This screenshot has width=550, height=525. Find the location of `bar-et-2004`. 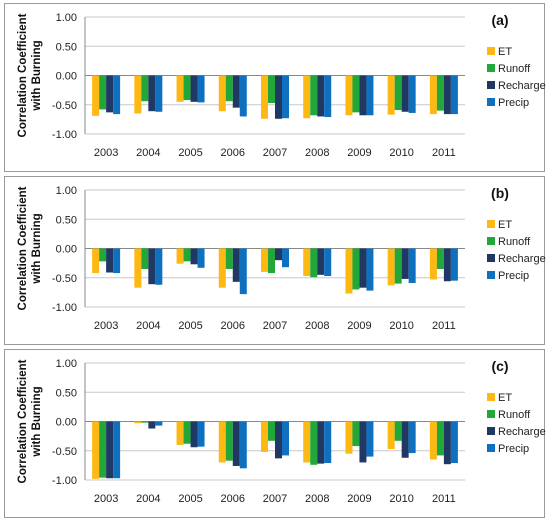

bar-et-2004 is located at coordinates (138, 94).